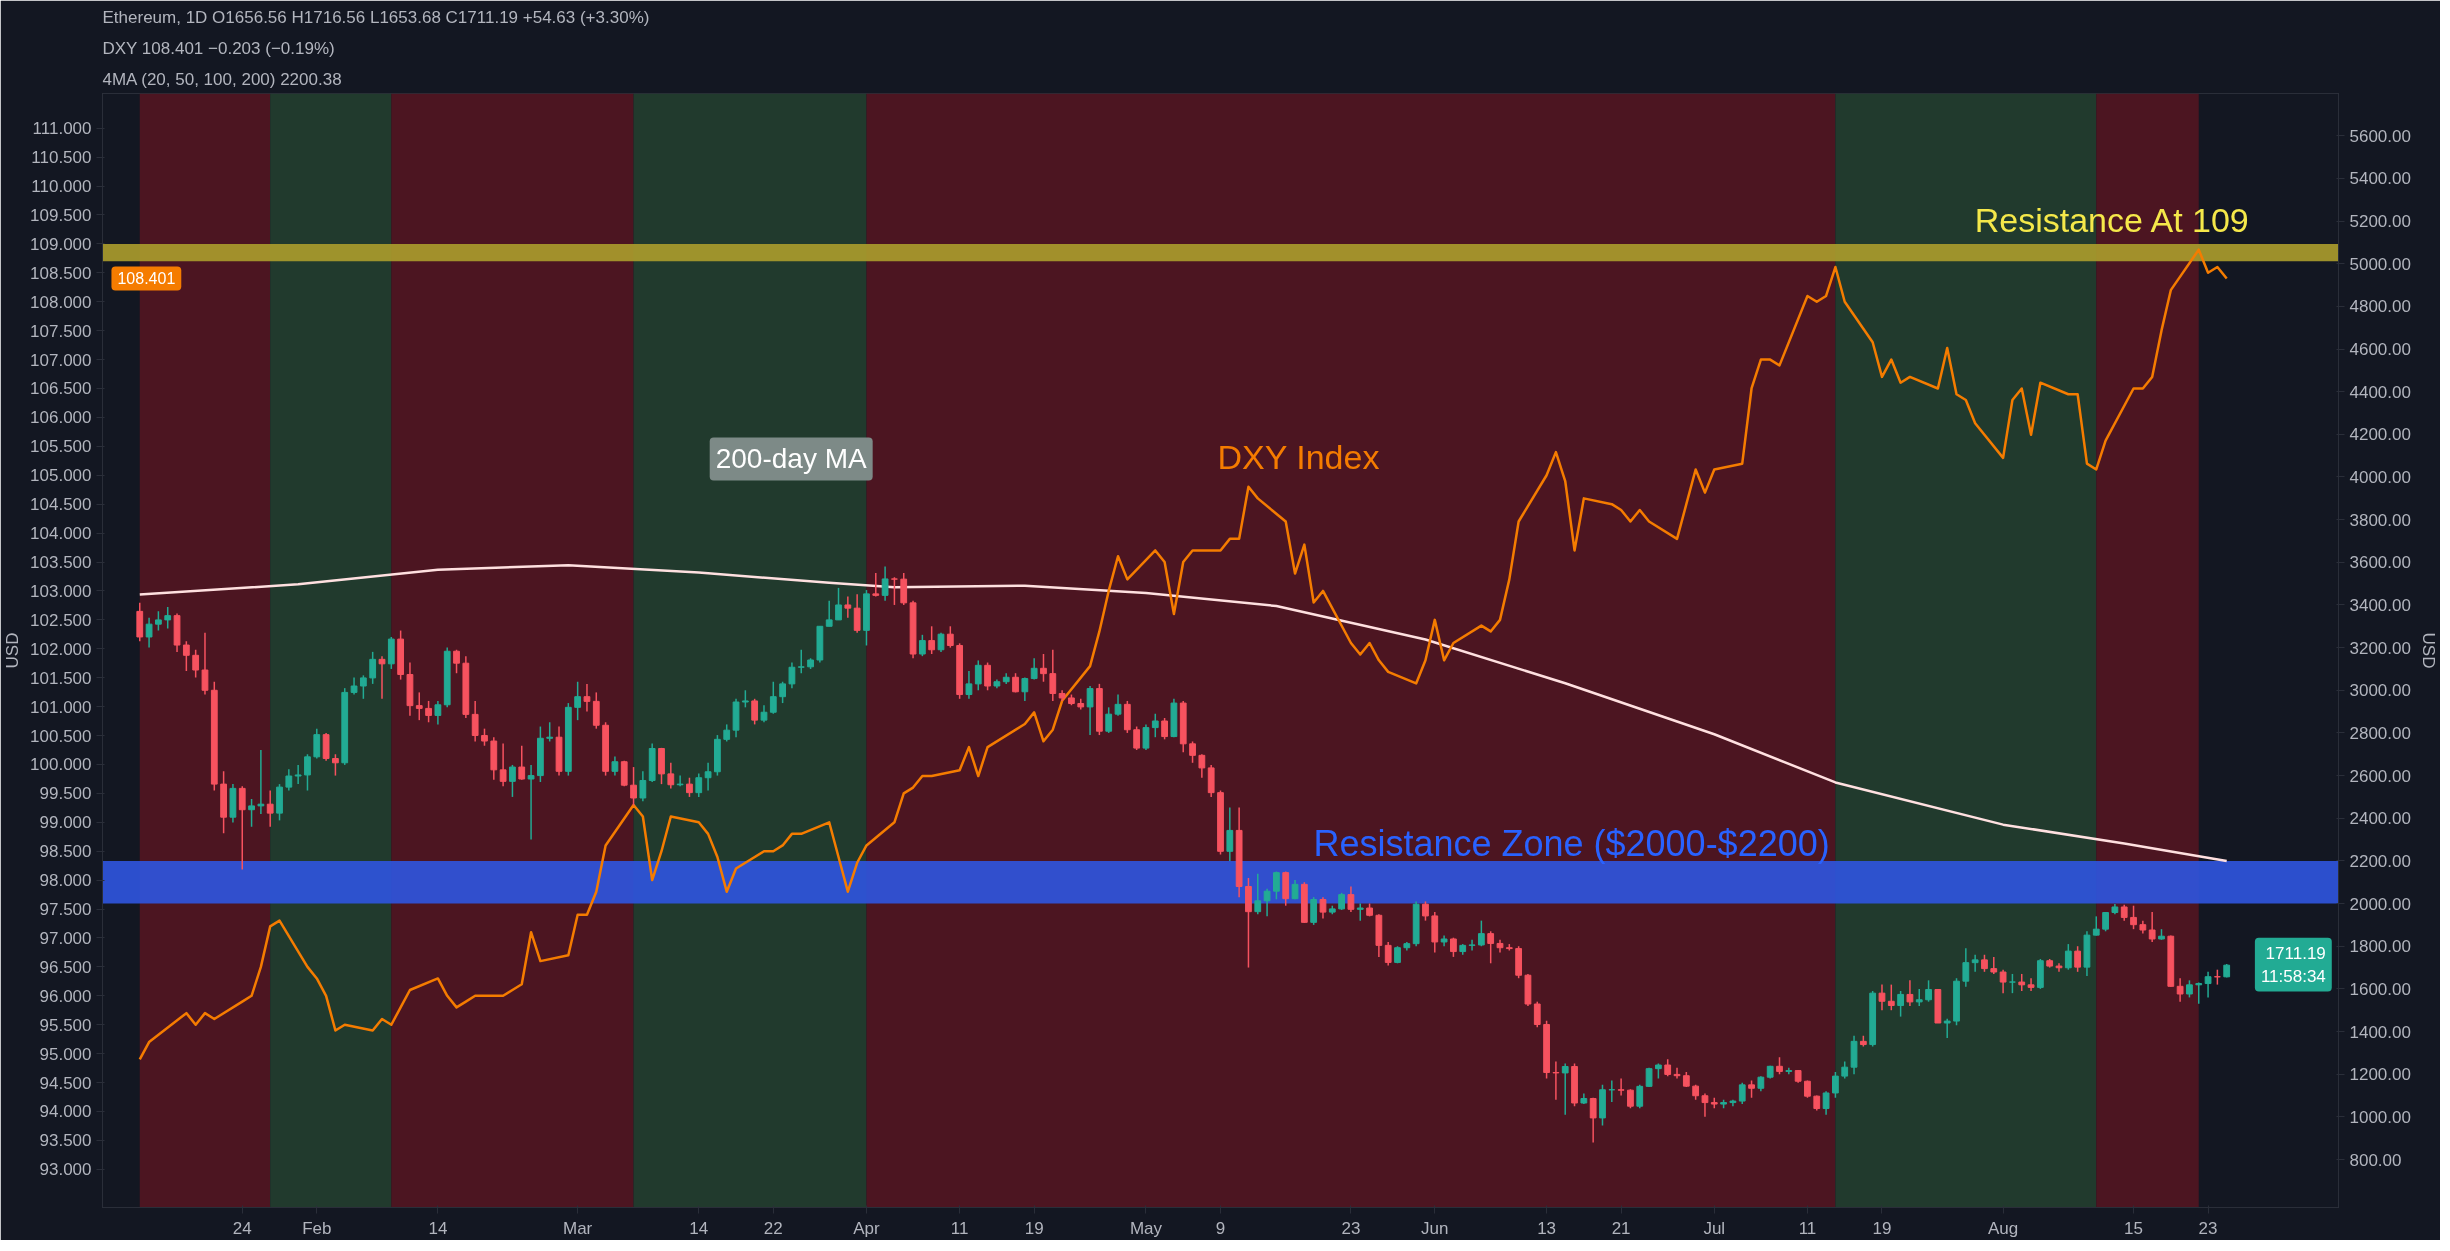 The height and width of the screenshot is (1251, 2450). I want to click on y2-tick-label: 3200.00, so click(2380, 648).